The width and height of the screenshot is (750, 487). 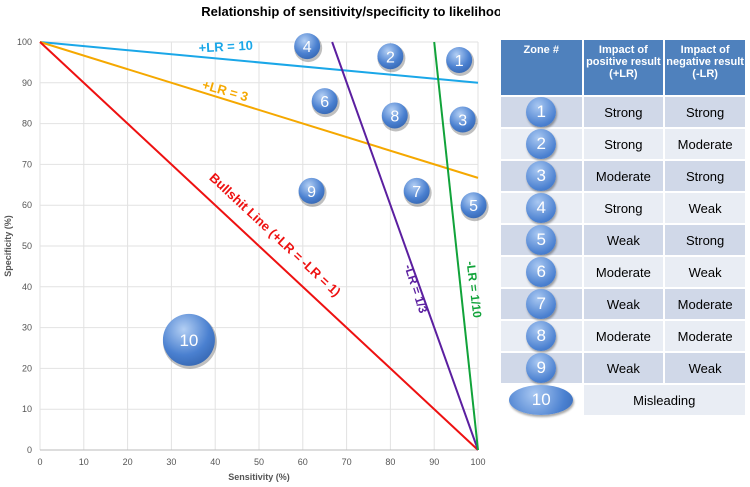 I want to click on table-row: 3 Moderate Strong, so click(x=623, y=176).